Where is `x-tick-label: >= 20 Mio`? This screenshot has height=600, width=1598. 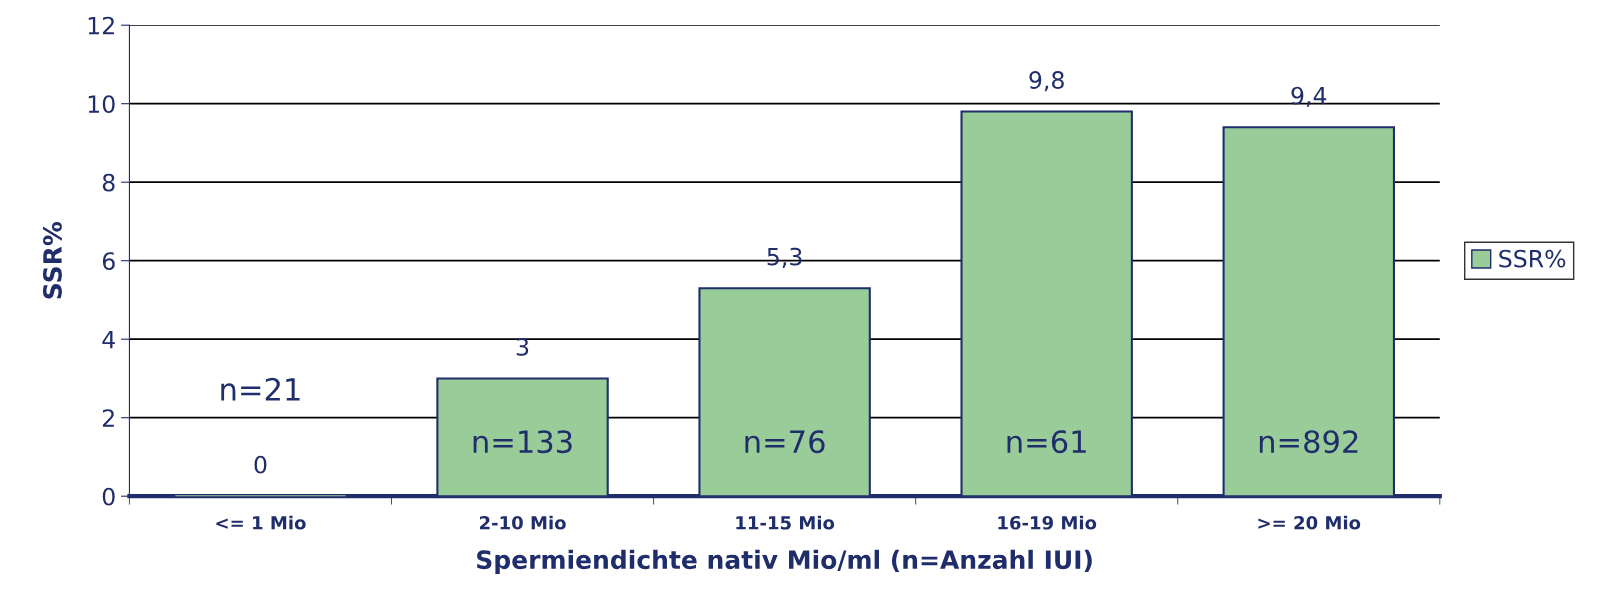
x-tick-label: >= 20 Mio is located at coordinates (1309, 522).